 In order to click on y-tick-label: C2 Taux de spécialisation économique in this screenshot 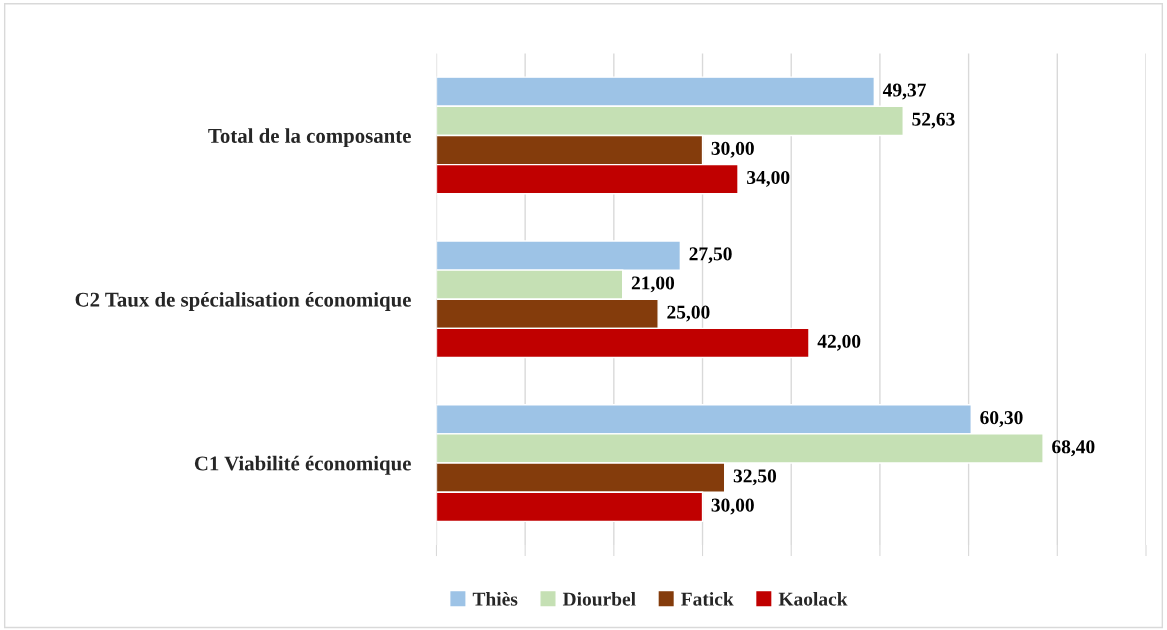, I will do `click(243, 301)`.